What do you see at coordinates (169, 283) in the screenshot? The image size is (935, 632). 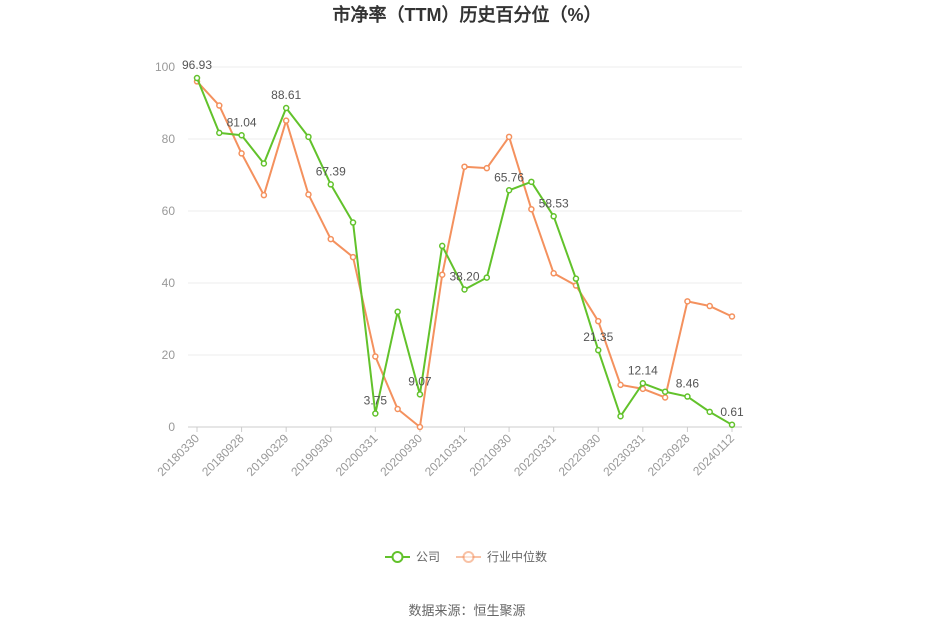 I see `y-tick-label: 40` at bounding box center [169, 283].